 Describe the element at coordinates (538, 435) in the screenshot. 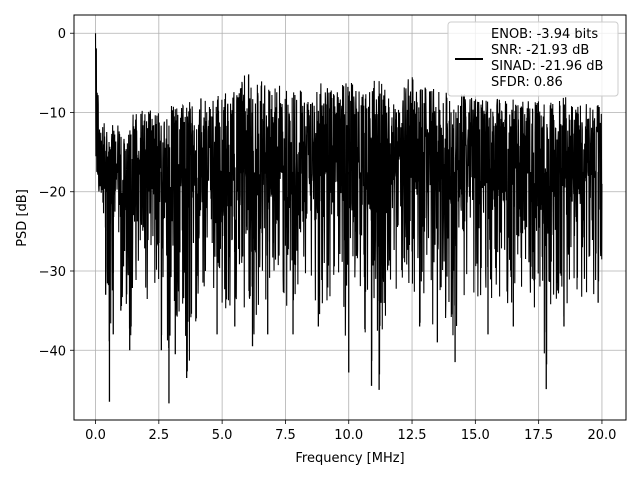

I see `x-tick-label: 17.5` at that location.